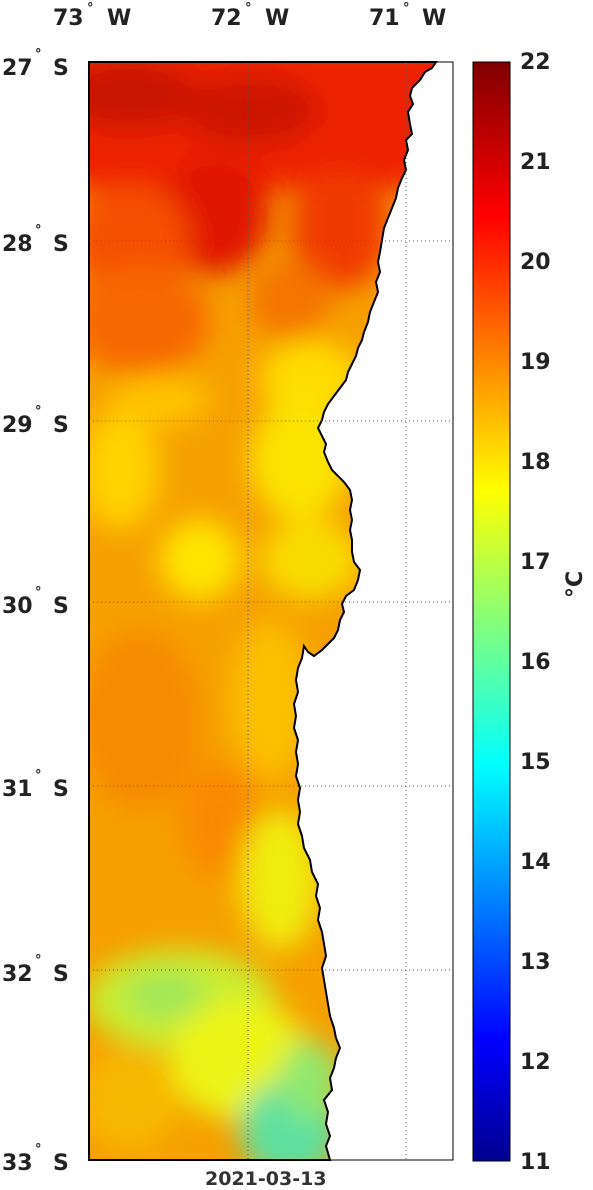 The image size is (593, 1190). I want to click on lat-label-32s: 32, so click(17, 974).